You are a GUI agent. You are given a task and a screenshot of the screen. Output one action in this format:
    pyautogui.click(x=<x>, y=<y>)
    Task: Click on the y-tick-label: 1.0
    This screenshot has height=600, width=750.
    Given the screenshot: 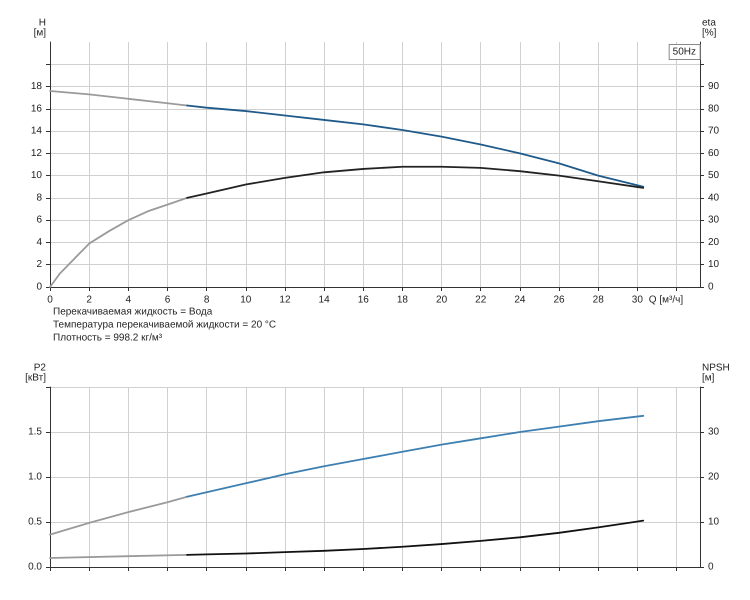 What is the action you would take?
    pyautogui.click(x=35, y=477)
    